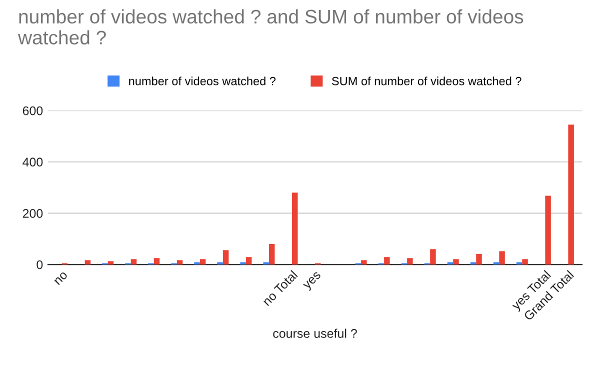 This screenshot has width=600, height=371. I want to click on chart-title: number of videos watched ? and SUM of number of videos watched ?, so click(271, 26).